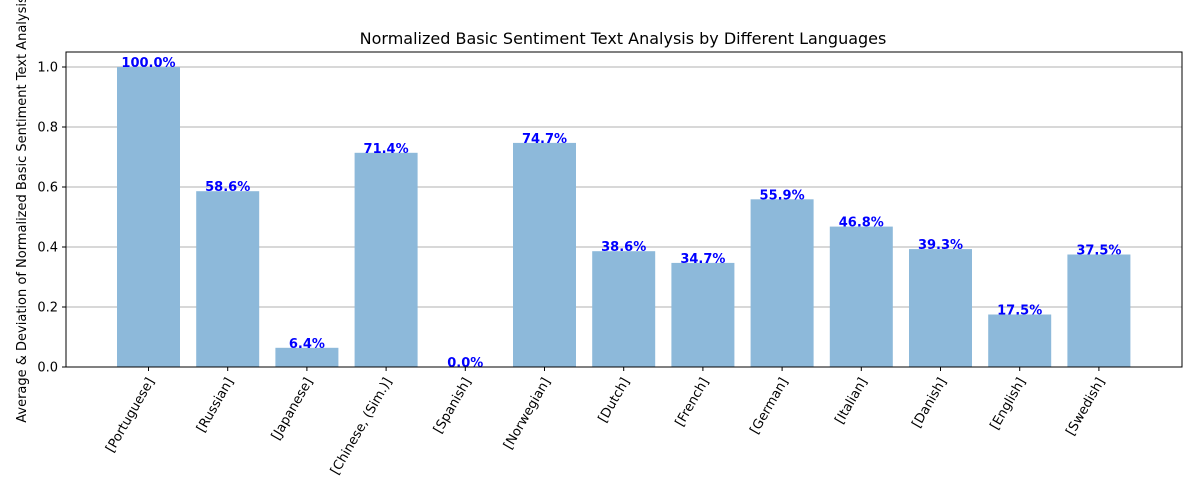 This screenshot has width=1200, height=500. I want to click on data-label: 17.5%, so click(1019, 311).